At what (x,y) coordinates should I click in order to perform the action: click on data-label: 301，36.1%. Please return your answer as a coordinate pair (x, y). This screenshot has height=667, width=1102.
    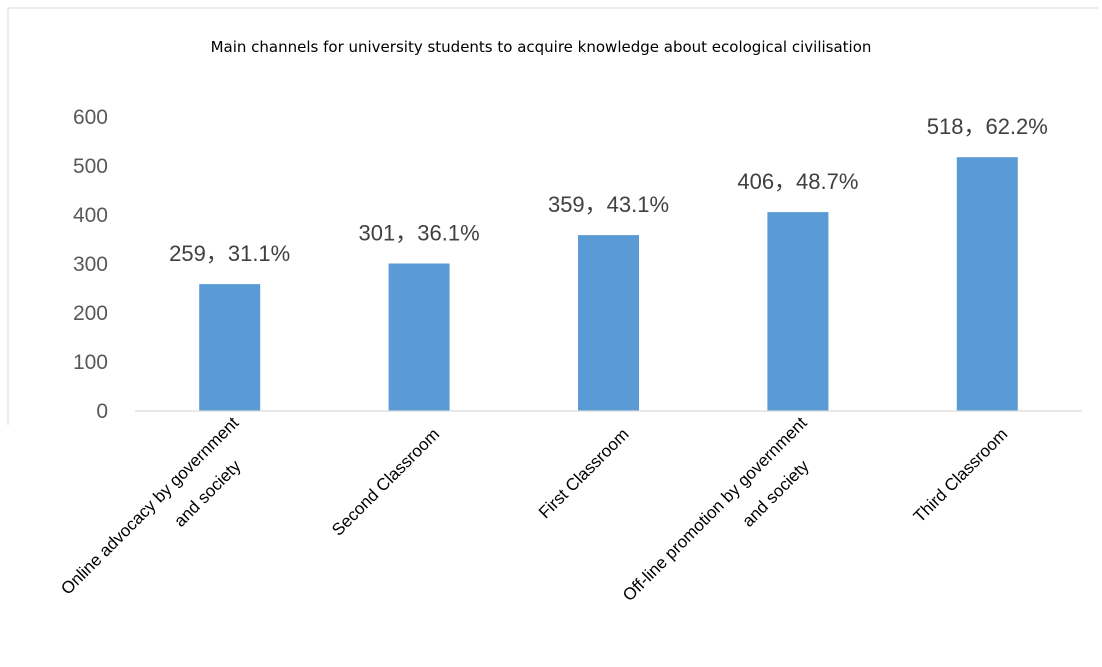
    Looking at the image, I should click on (419, 233).